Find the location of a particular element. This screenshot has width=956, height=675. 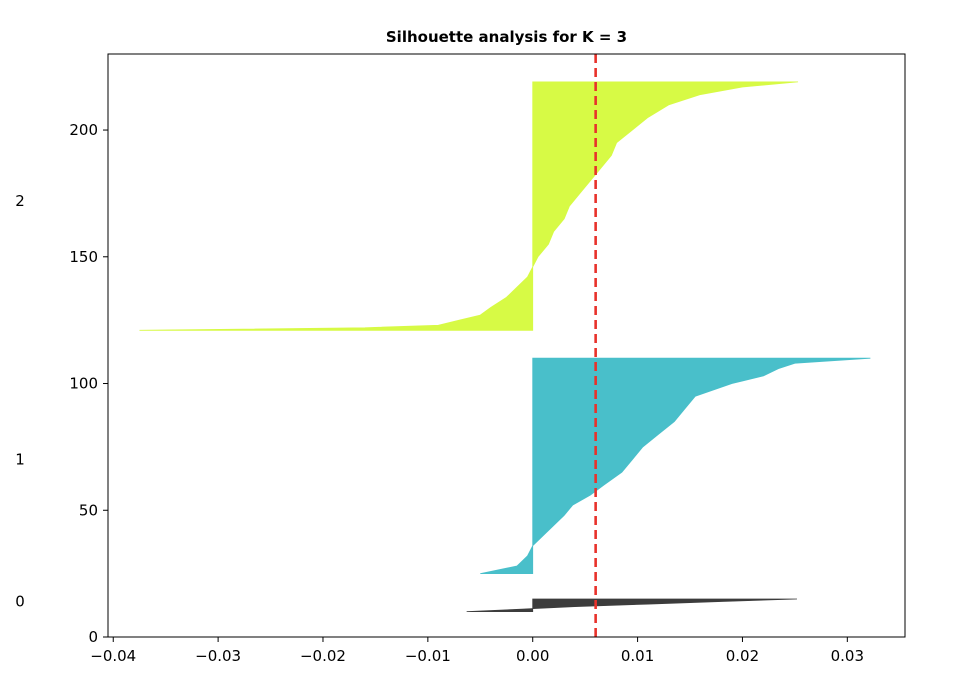

y-tick-label: 200 is located at coordinates (83, 130).